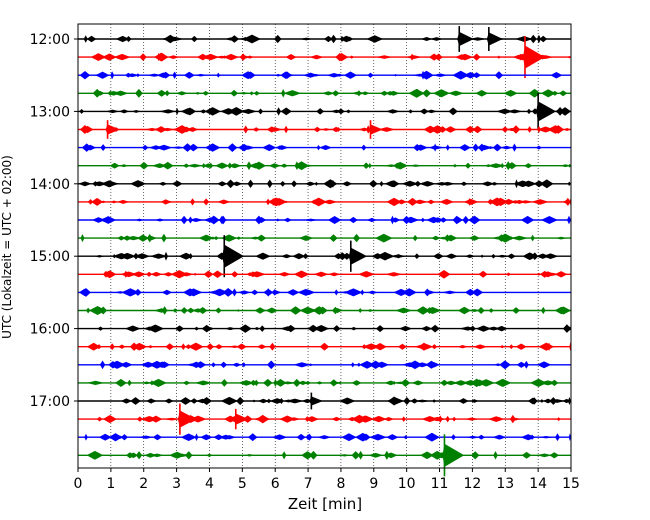 The image size is (650, 520). What do you see at coordinates (241, 419) in the screenshot?
I see `event-coda` at bounding box center [241, 419].